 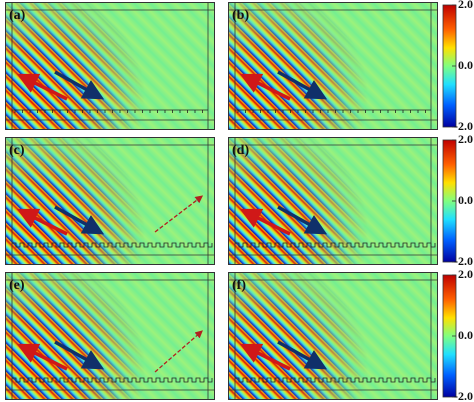 What do you see at coordinates (239, 285) in the screenshot?
I see `panel-label: (f)` at bounding box center [239, 285].